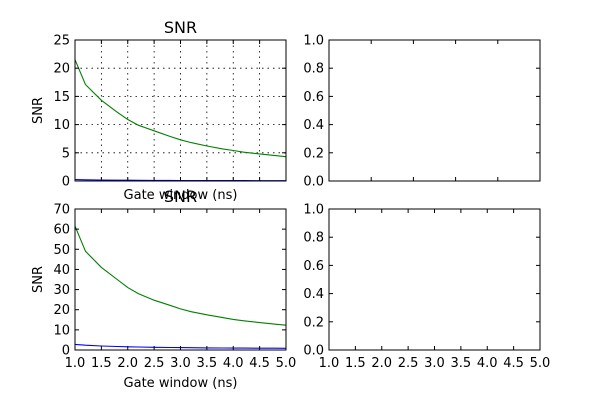 The height and width of the screenshot is (400, 600). Describe the element at coordinates (61, 270) in the screenshot. I see `y-tick-label: 40` at that location.